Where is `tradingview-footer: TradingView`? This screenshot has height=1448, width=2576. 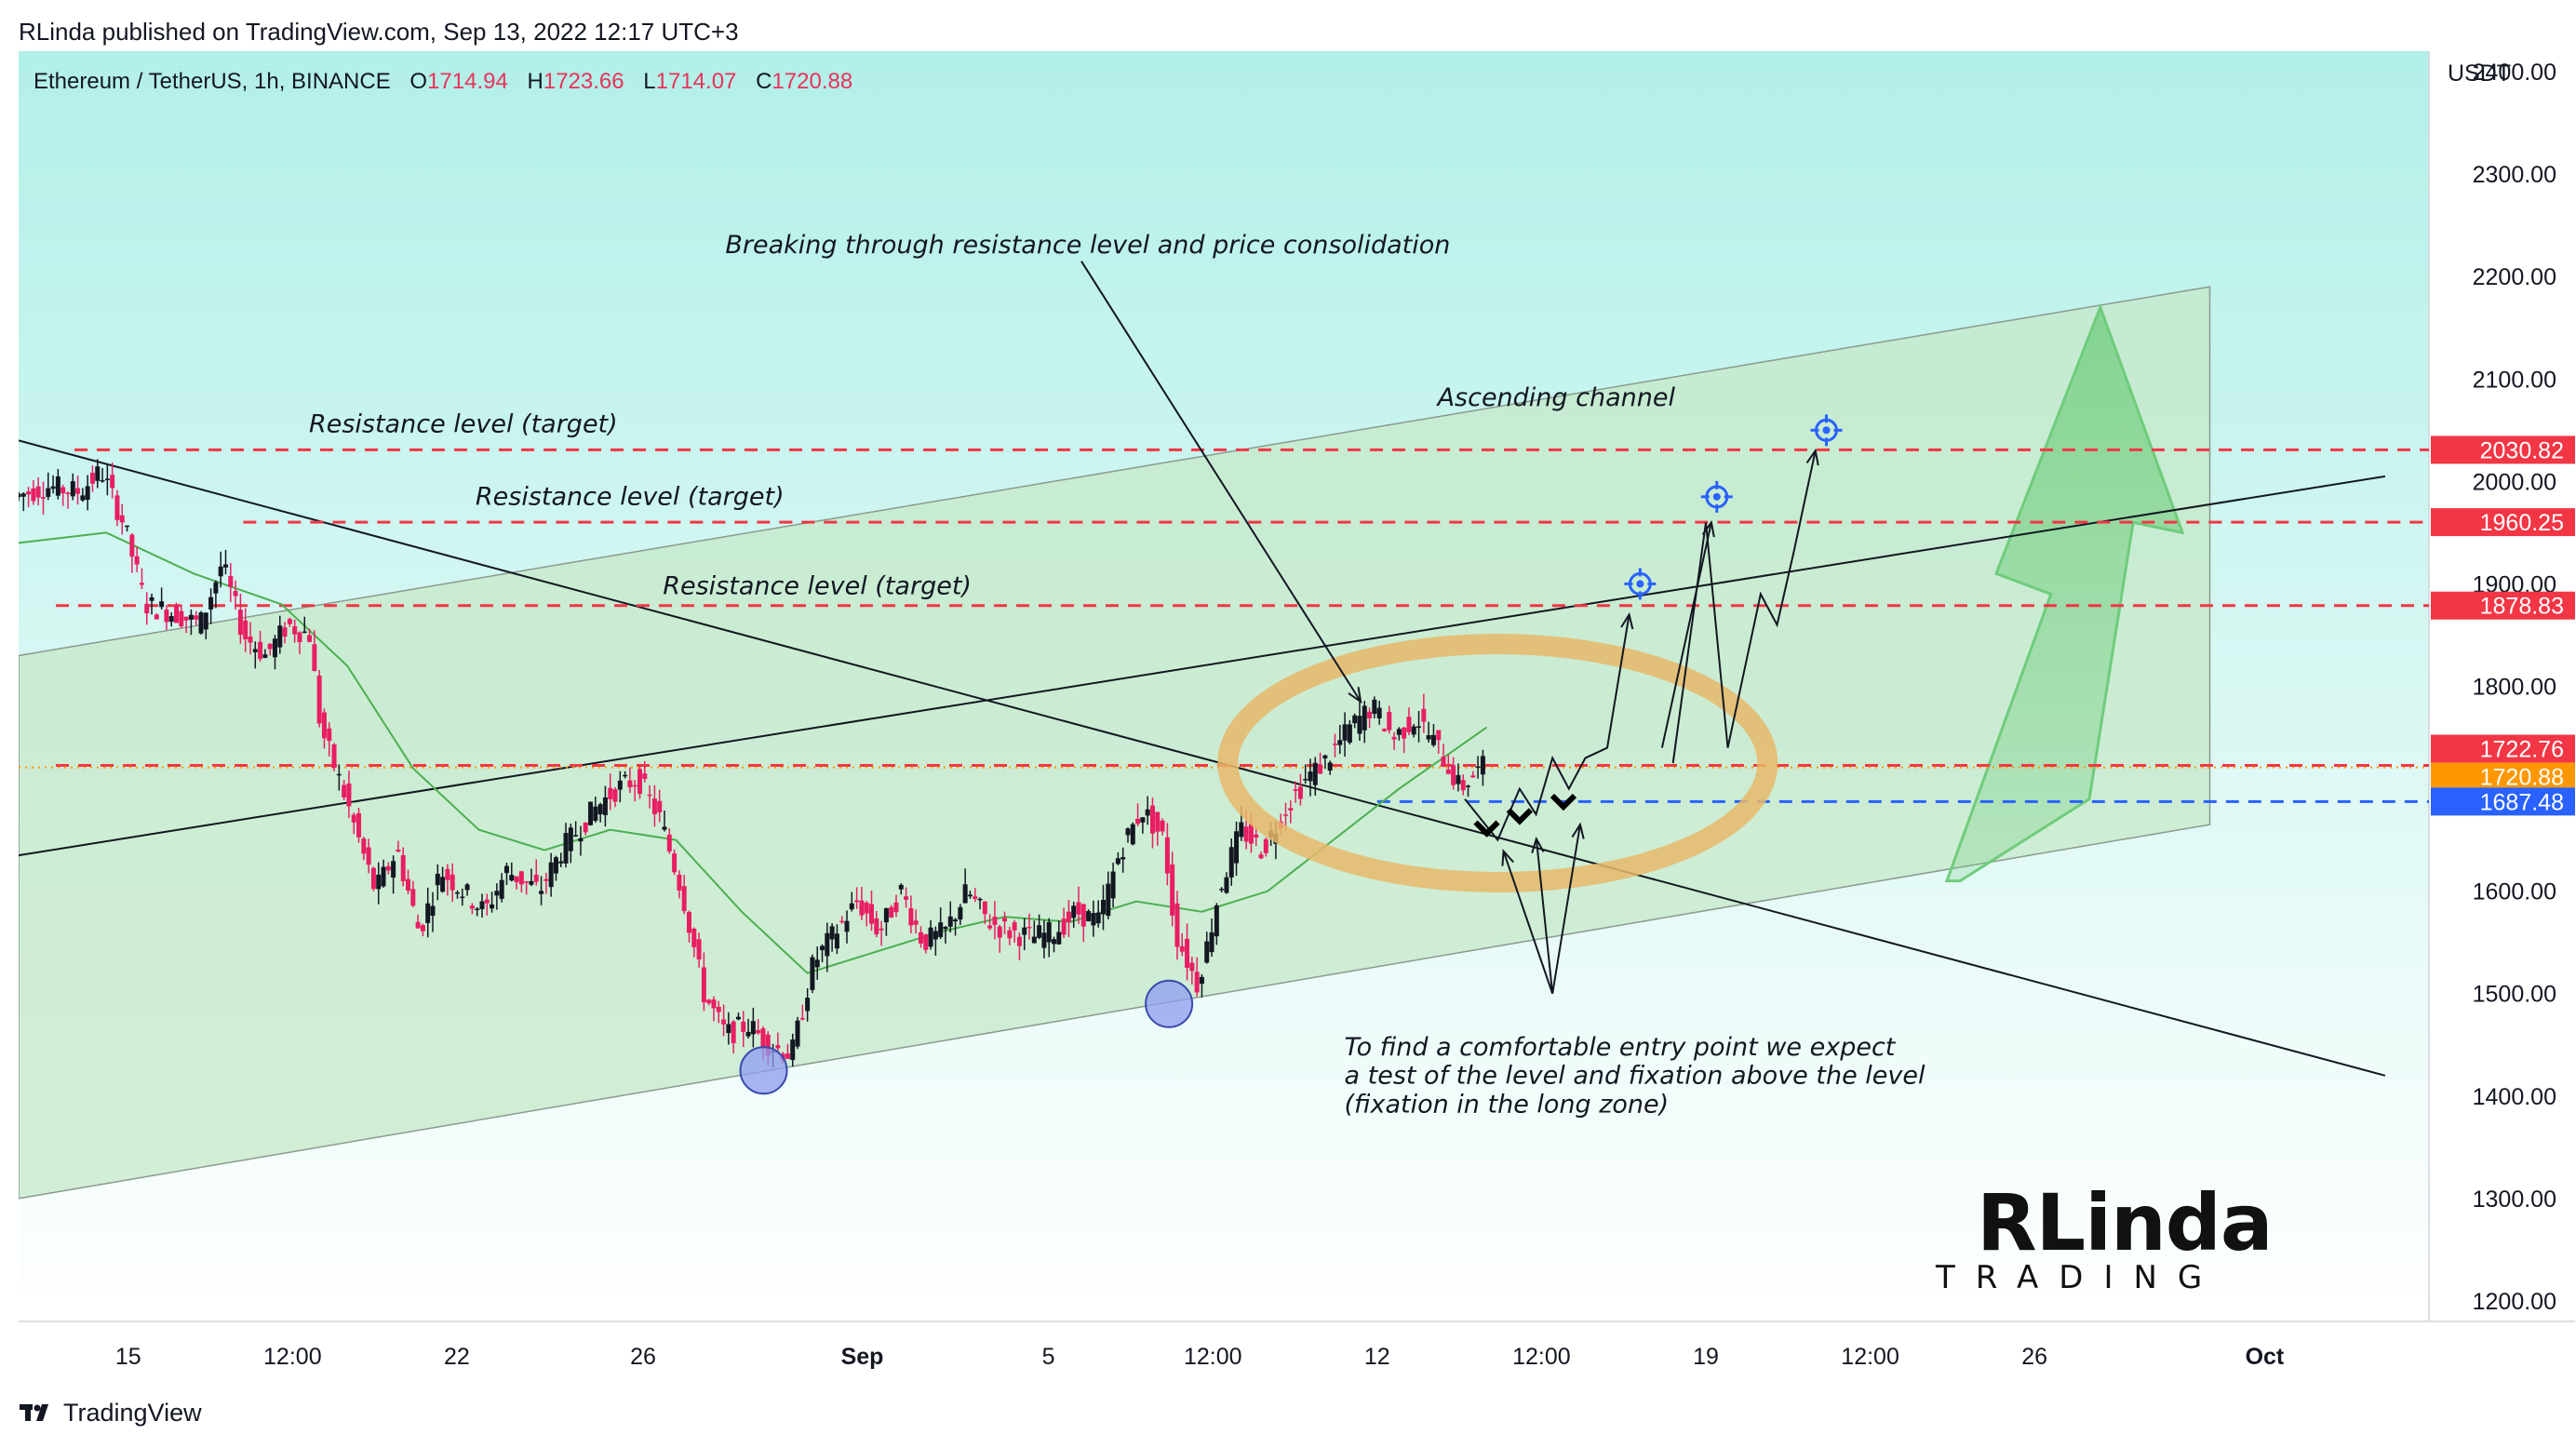
tradingview-footer: TradingView is located at coordinates (110, 1412).